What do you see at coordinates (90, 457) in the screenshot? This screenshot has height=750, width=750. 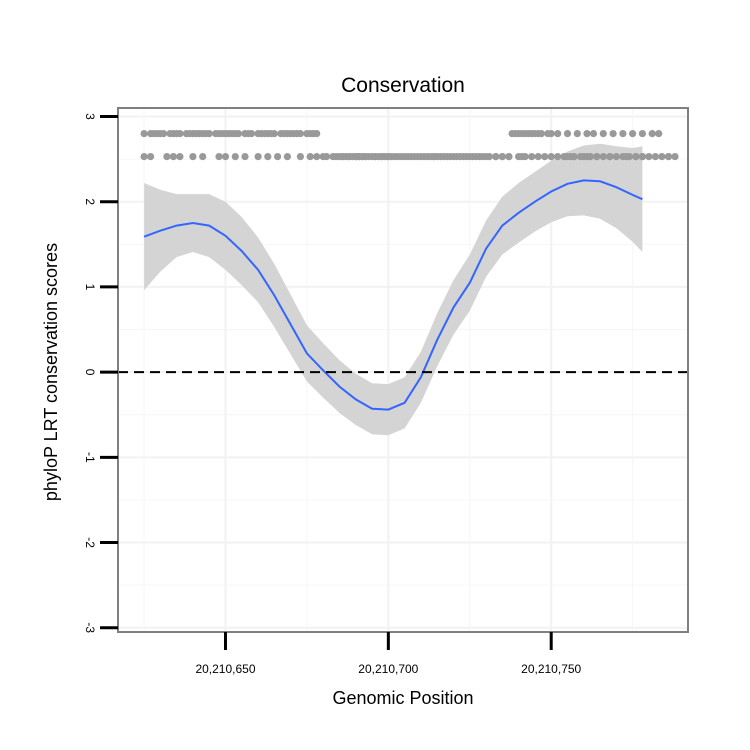 I see `y-tick-label: -1` at bounding box center [90, 457].